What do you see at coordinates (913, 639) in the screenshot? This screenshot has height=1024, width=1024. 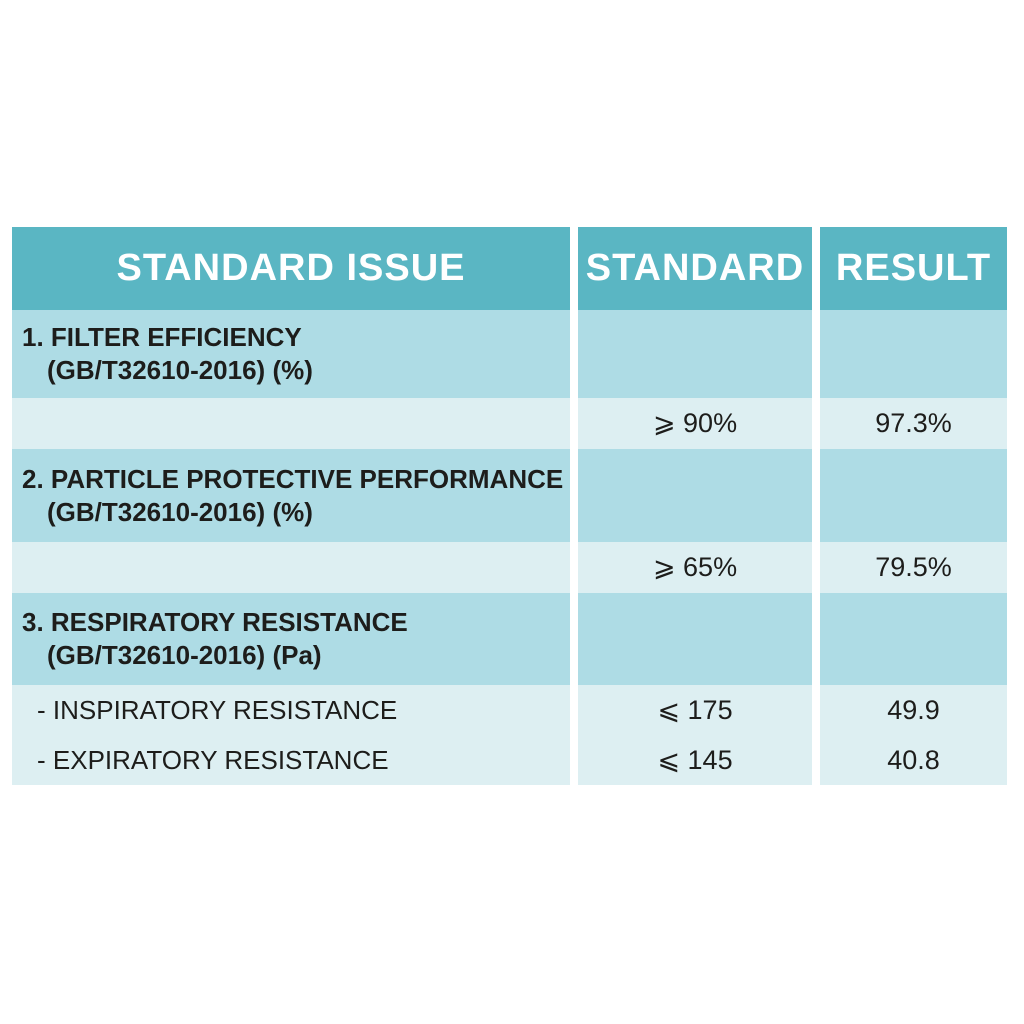 I see `section-3-result-spacer` at bounding box center [913, 639].